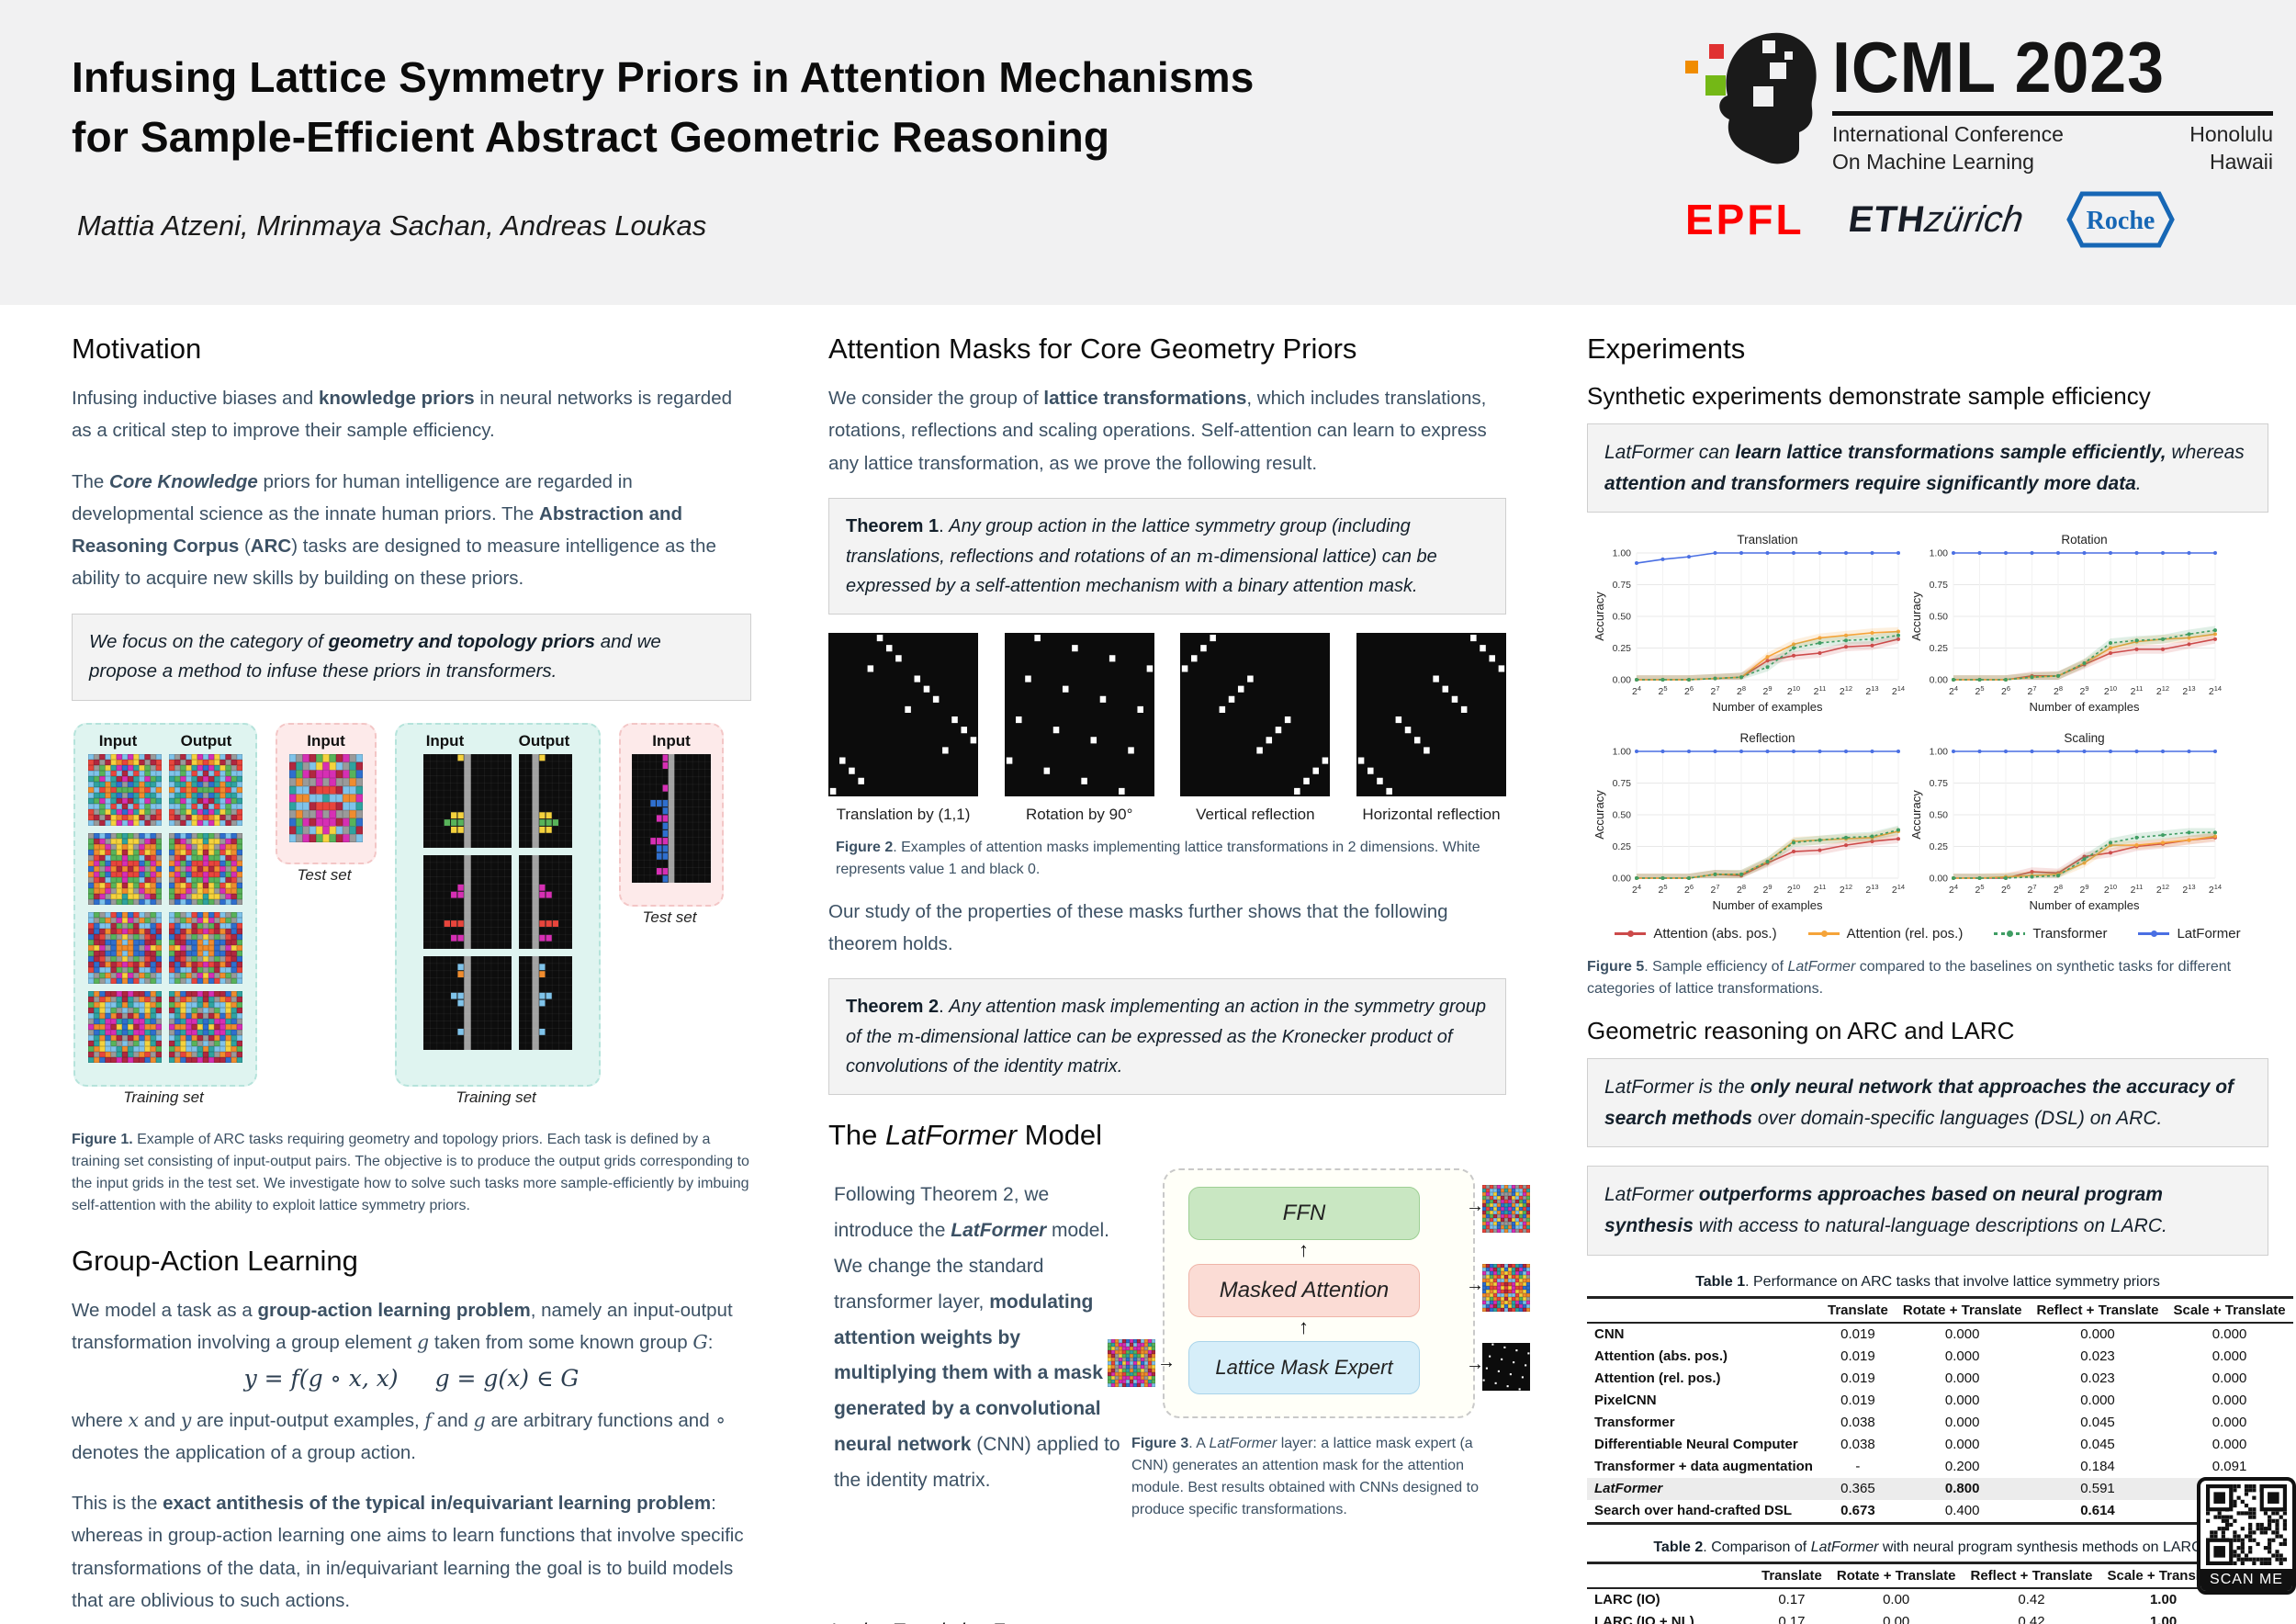  What do you see at coordinates (2097, 1310) in the screenshot?
I see `table-header: Reflect + Translate` at bounding box center [2097, 1310].